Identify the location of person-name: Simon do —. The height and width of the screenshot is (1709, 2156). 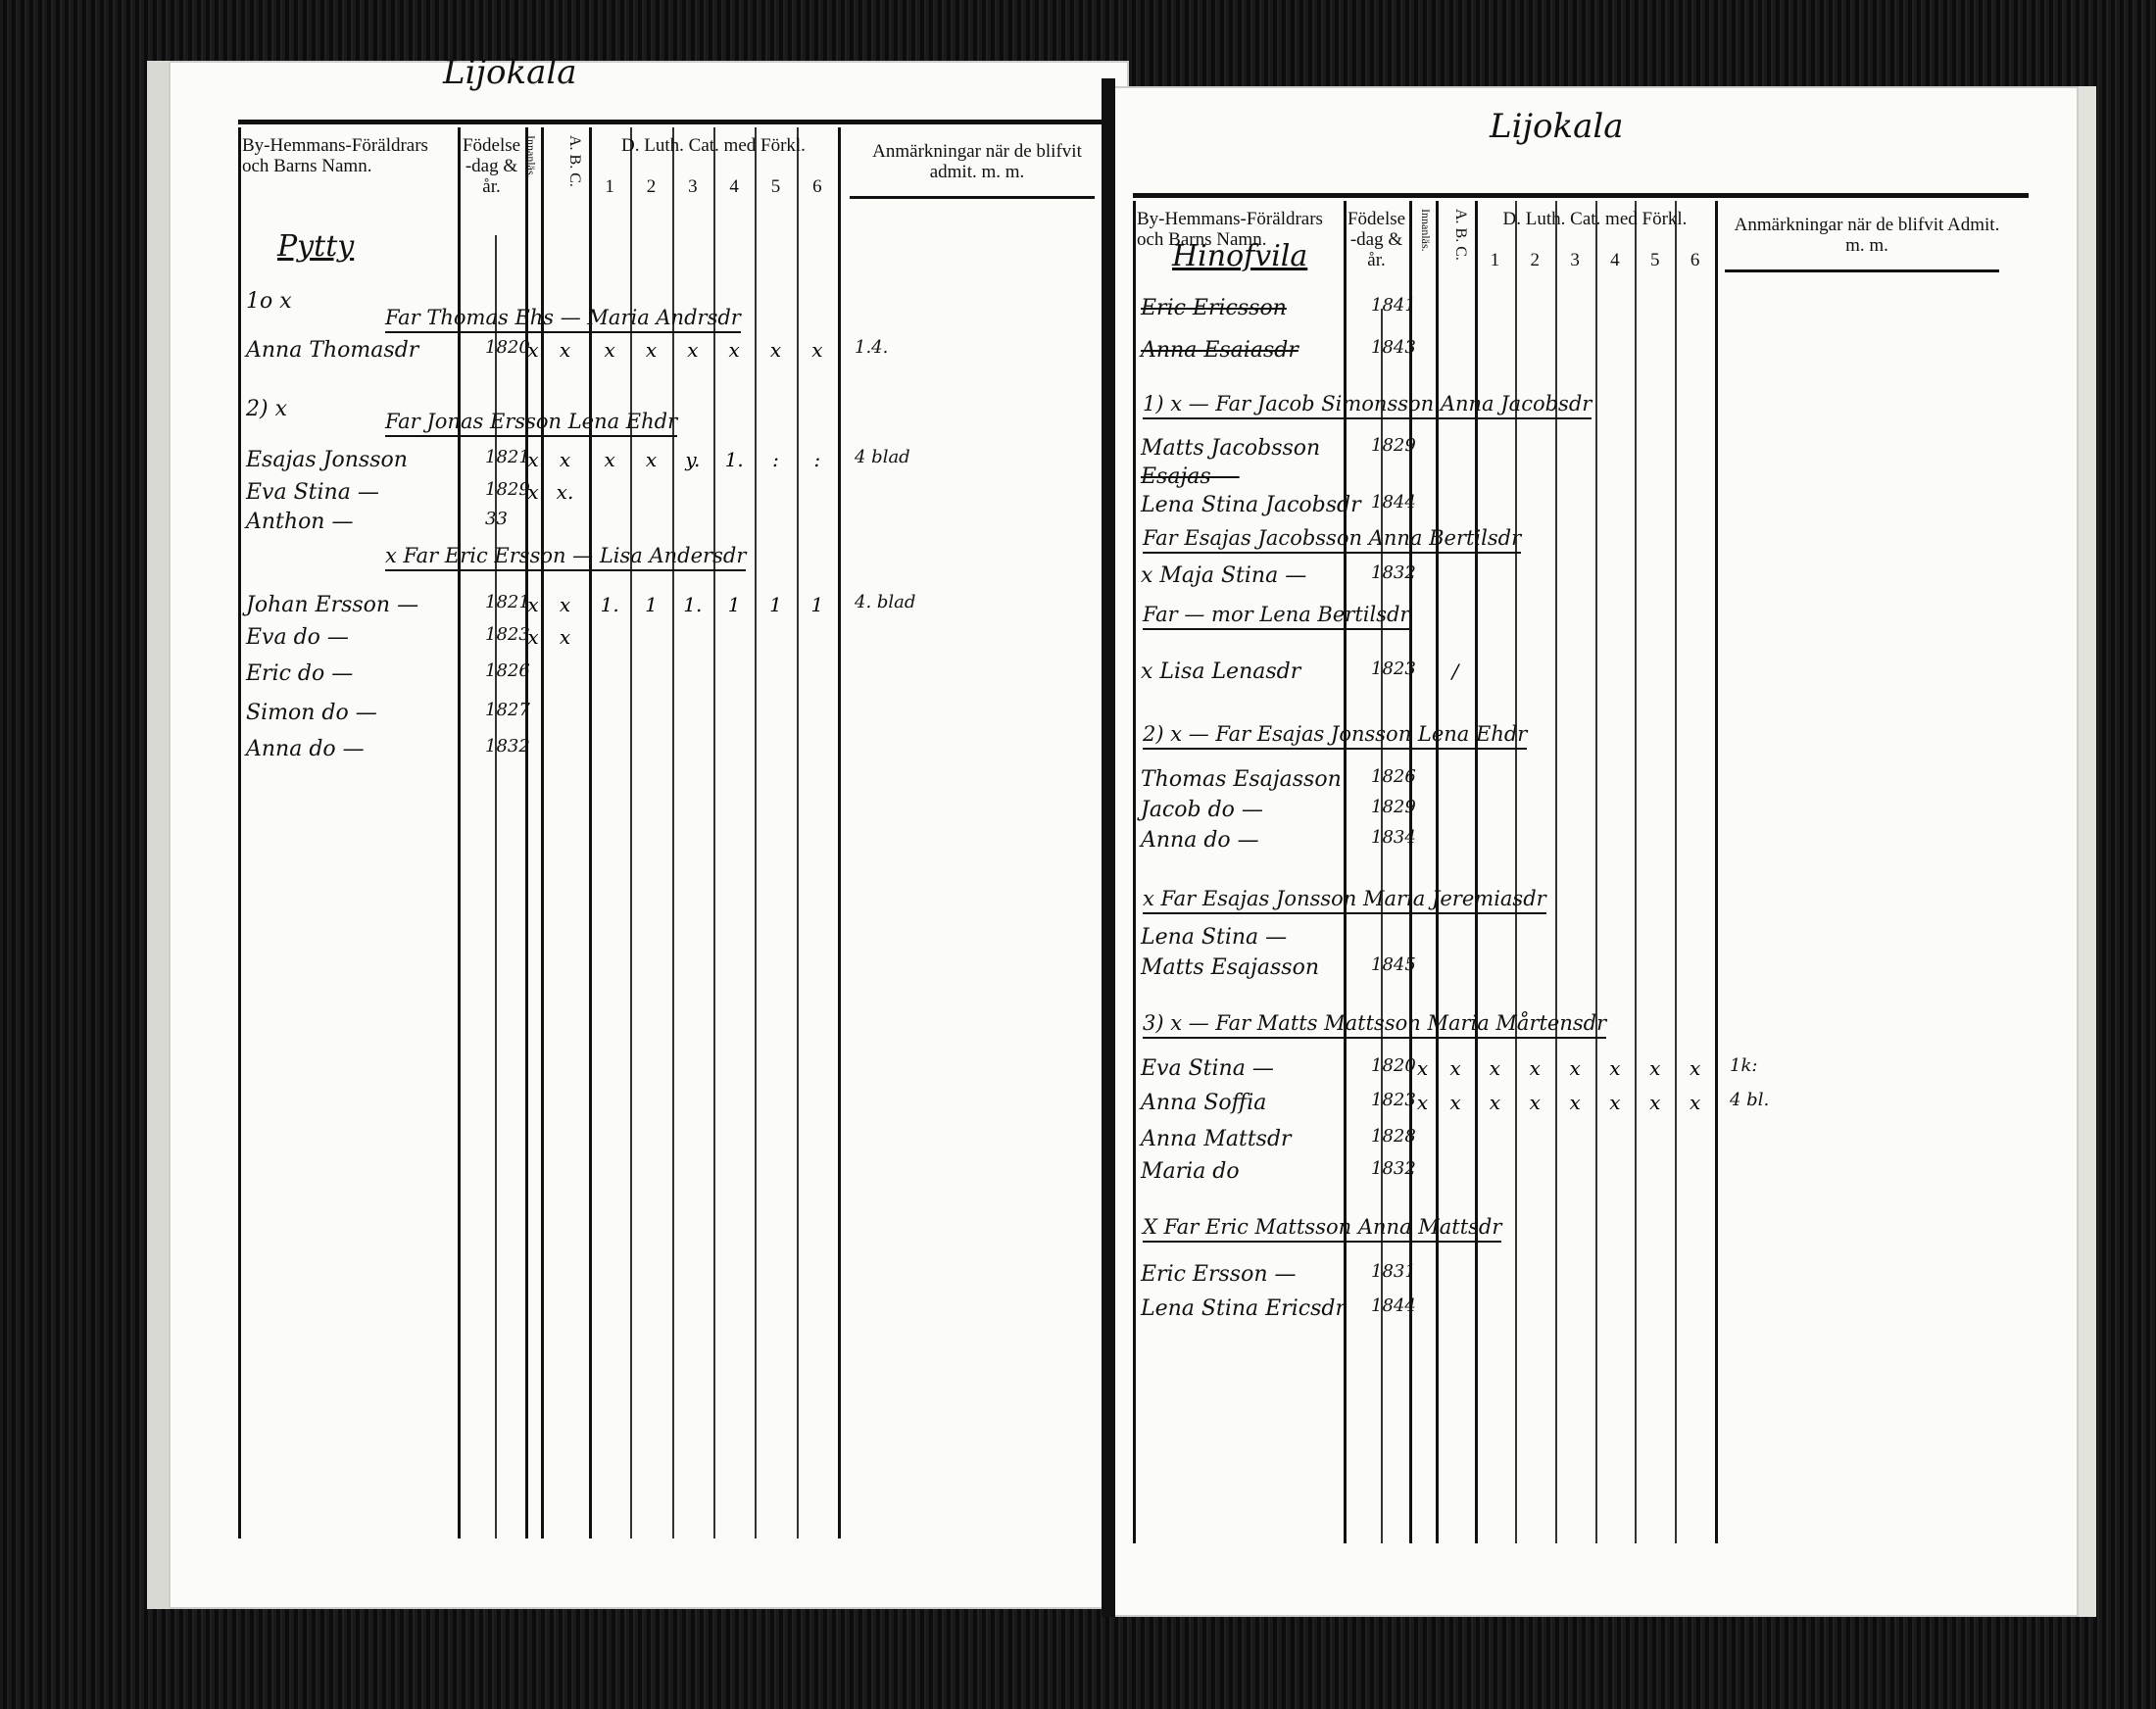
(311, 713).